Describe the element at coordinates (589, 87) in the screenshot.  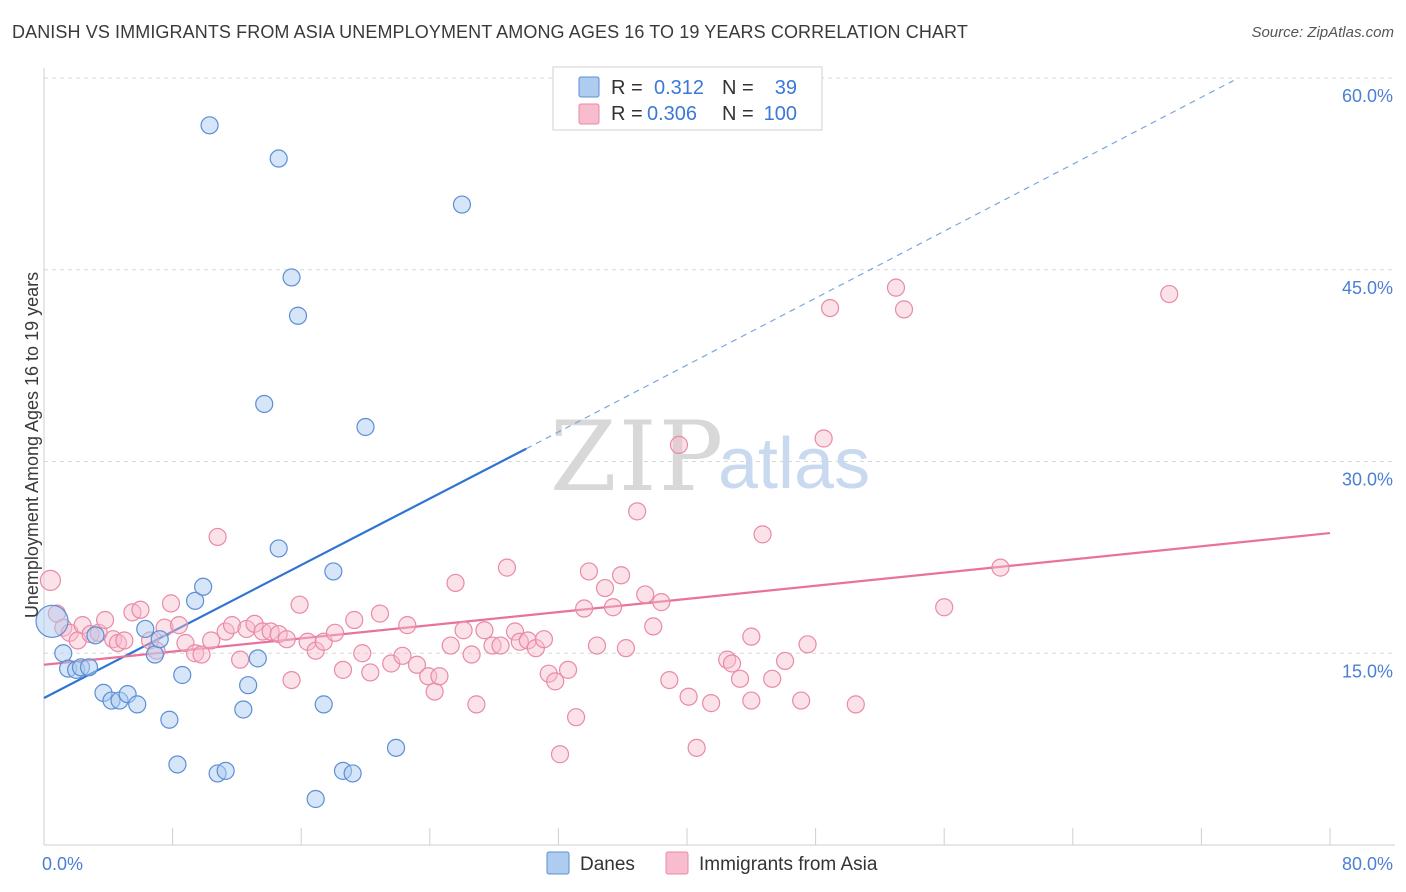
I see `legend-swatch-danes` at that location.